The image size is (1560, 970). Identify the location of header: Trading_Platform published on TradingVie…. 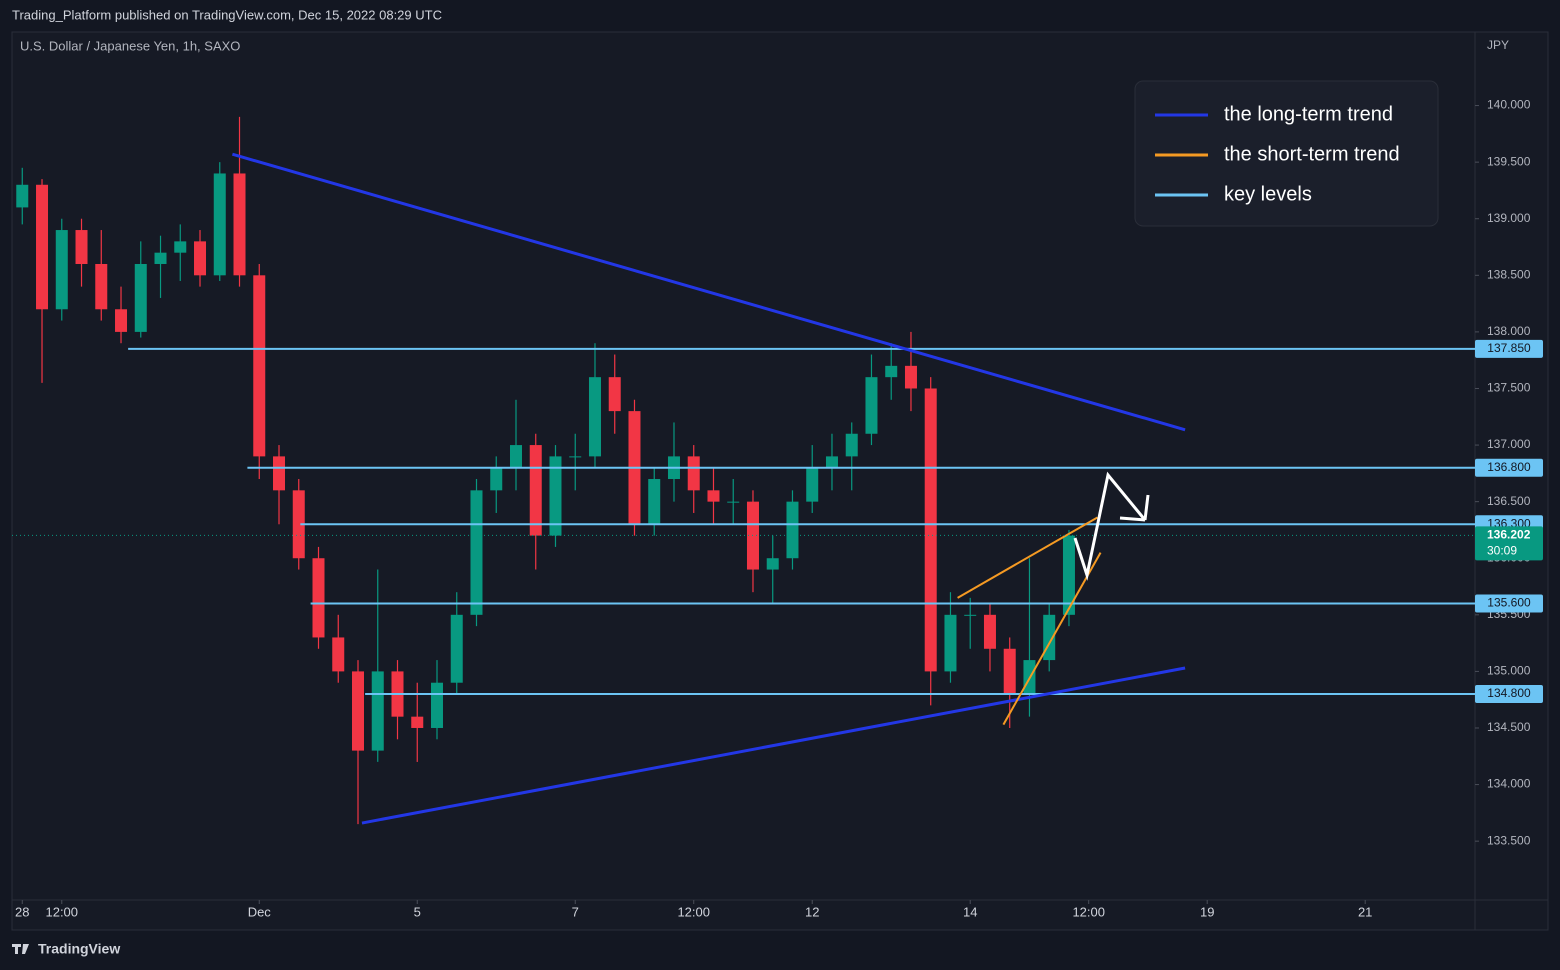
(227, 14).